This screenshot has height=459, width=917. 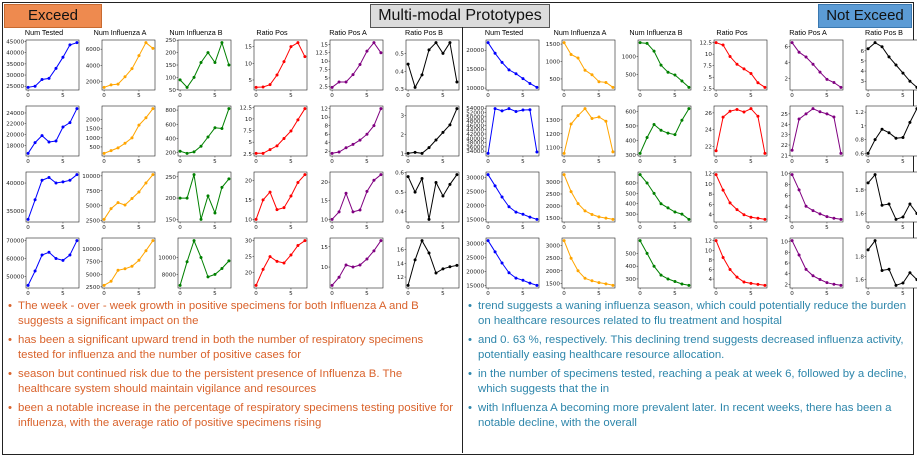 I want to click on y-tick-label: 6, so click(x=786, y=264).